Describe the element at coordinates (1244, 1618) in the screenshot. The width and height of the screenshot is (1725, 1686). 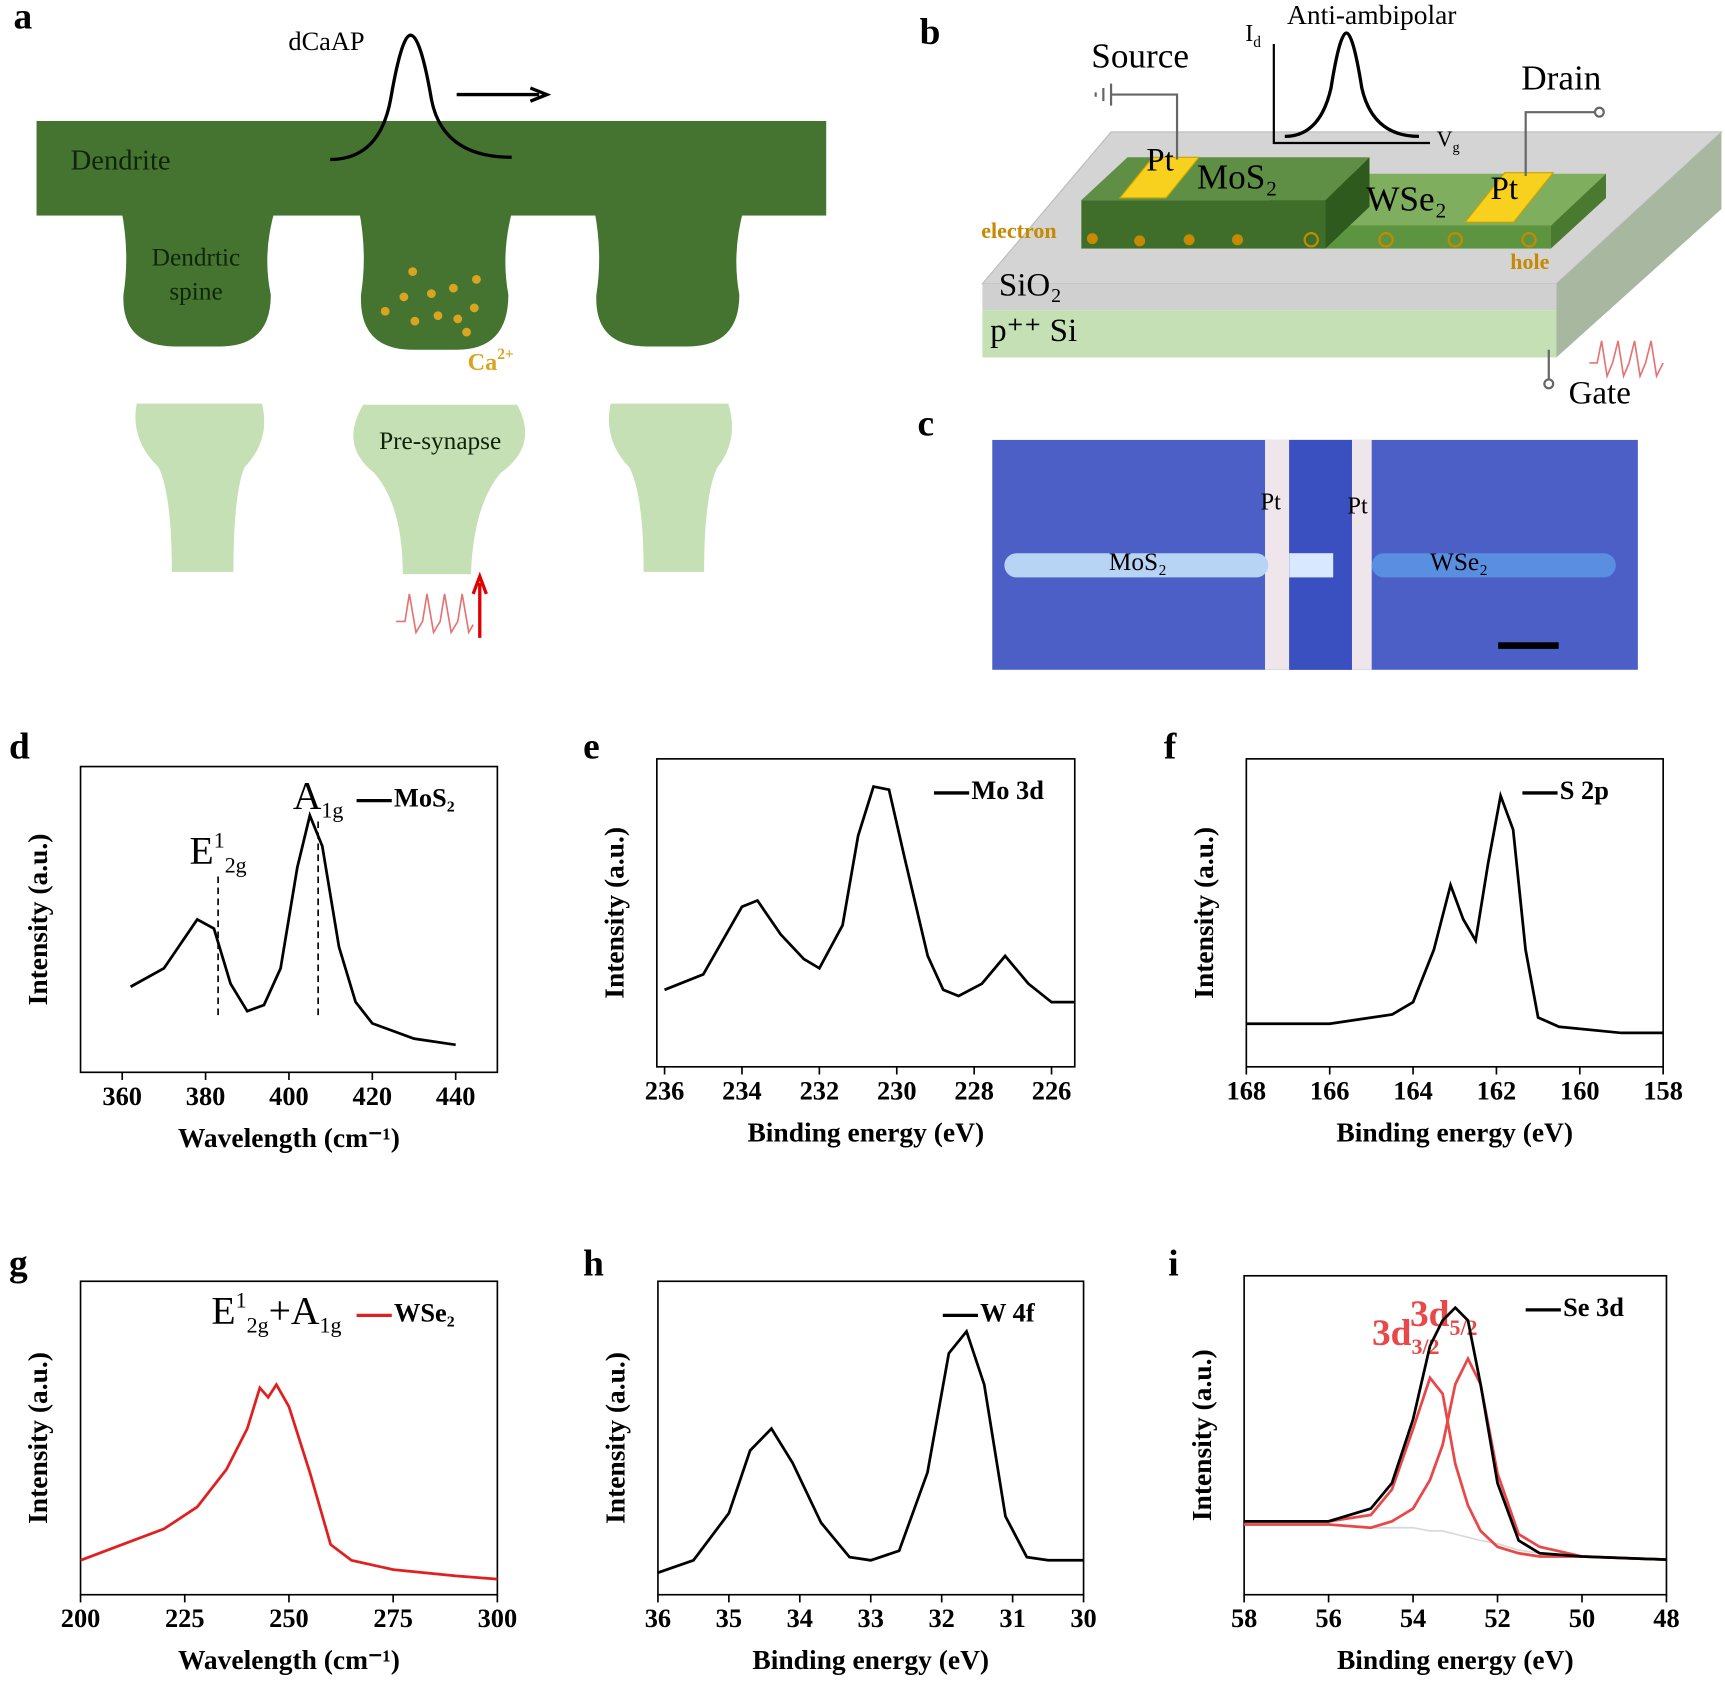
I see `x-tick-label: 58` at that location.